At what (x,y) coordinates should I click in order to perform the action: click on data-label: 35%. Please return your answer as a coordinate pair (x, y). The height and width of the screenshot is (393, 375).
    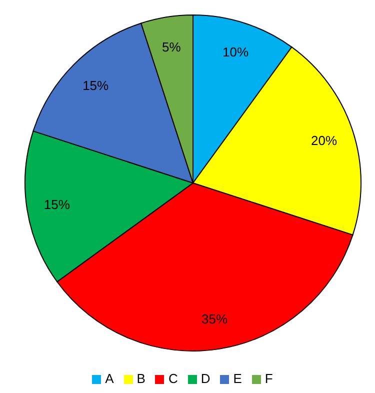
    Looking at the image, I should click on (215, 319).